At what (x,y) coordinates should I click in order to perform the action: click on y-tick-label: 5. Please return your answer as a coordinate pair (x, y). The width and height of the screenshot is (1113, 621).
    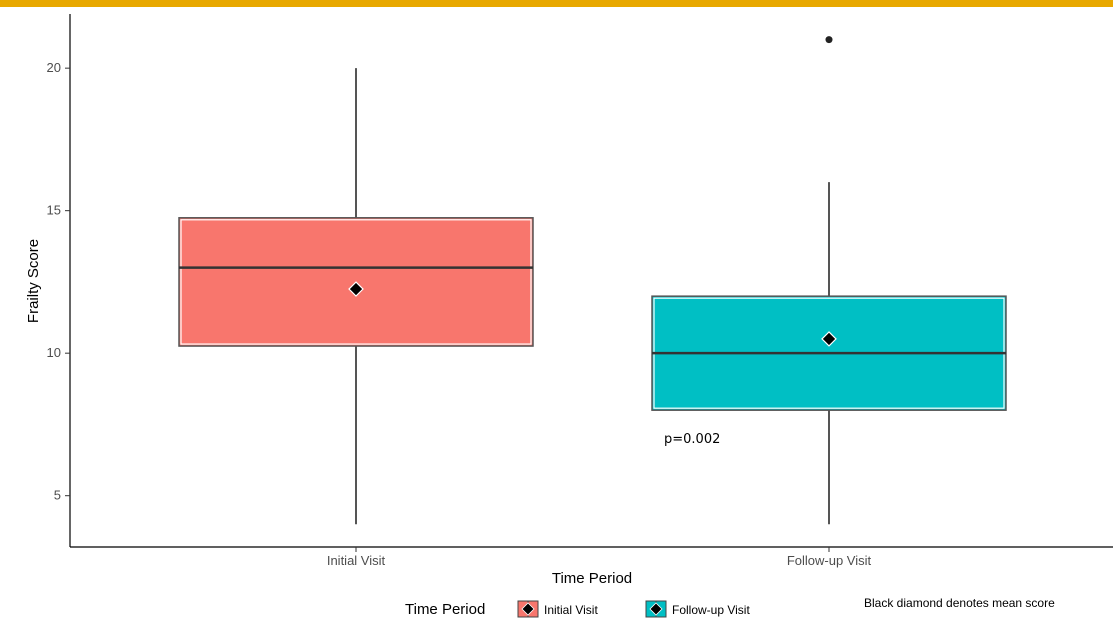
    Looking at the image, I should click on (57, 495).